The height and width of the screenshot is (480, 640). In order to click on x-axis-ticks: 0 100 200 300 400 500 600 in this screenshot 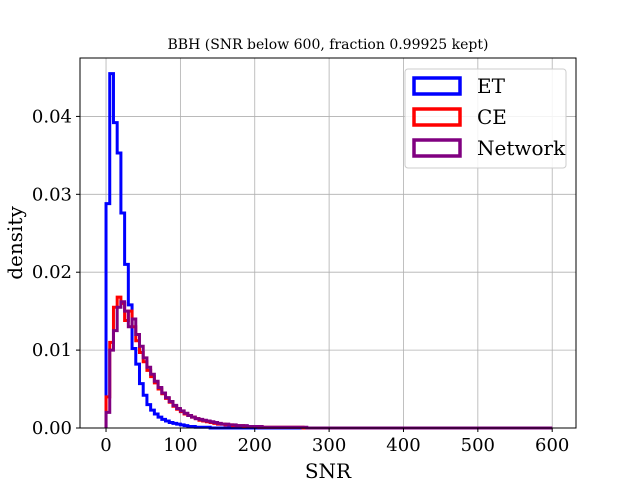, I will do `click(334, 442)`.